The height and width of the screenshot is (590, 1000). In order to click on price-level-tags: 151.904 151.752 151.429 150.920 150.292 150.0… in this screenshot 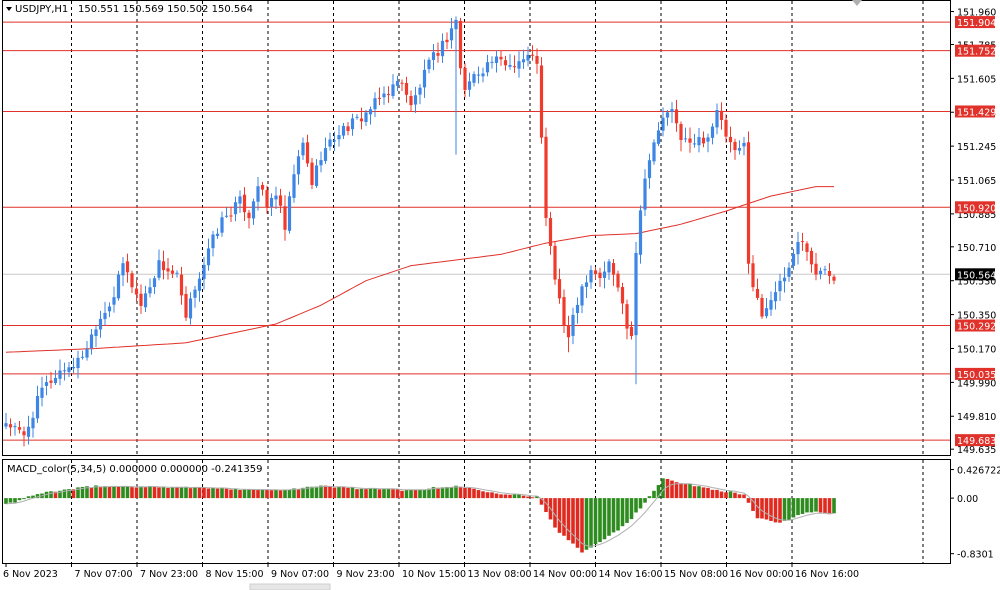, I will do `click(975, 231)`.